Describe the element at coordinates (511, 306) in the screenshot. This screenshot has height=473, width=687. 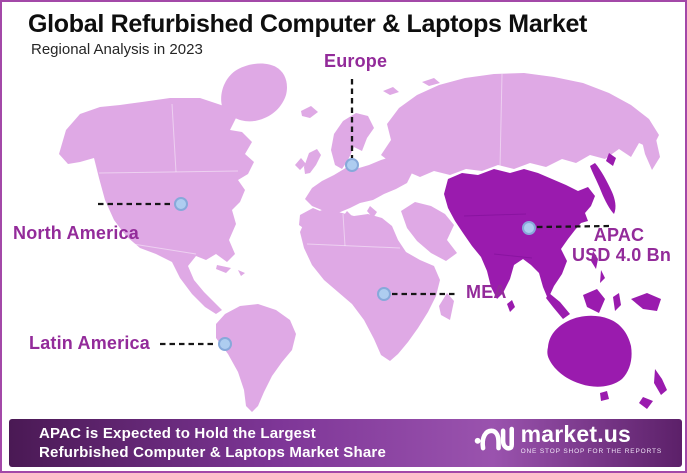
I see `region-sri-lanka` at that location.